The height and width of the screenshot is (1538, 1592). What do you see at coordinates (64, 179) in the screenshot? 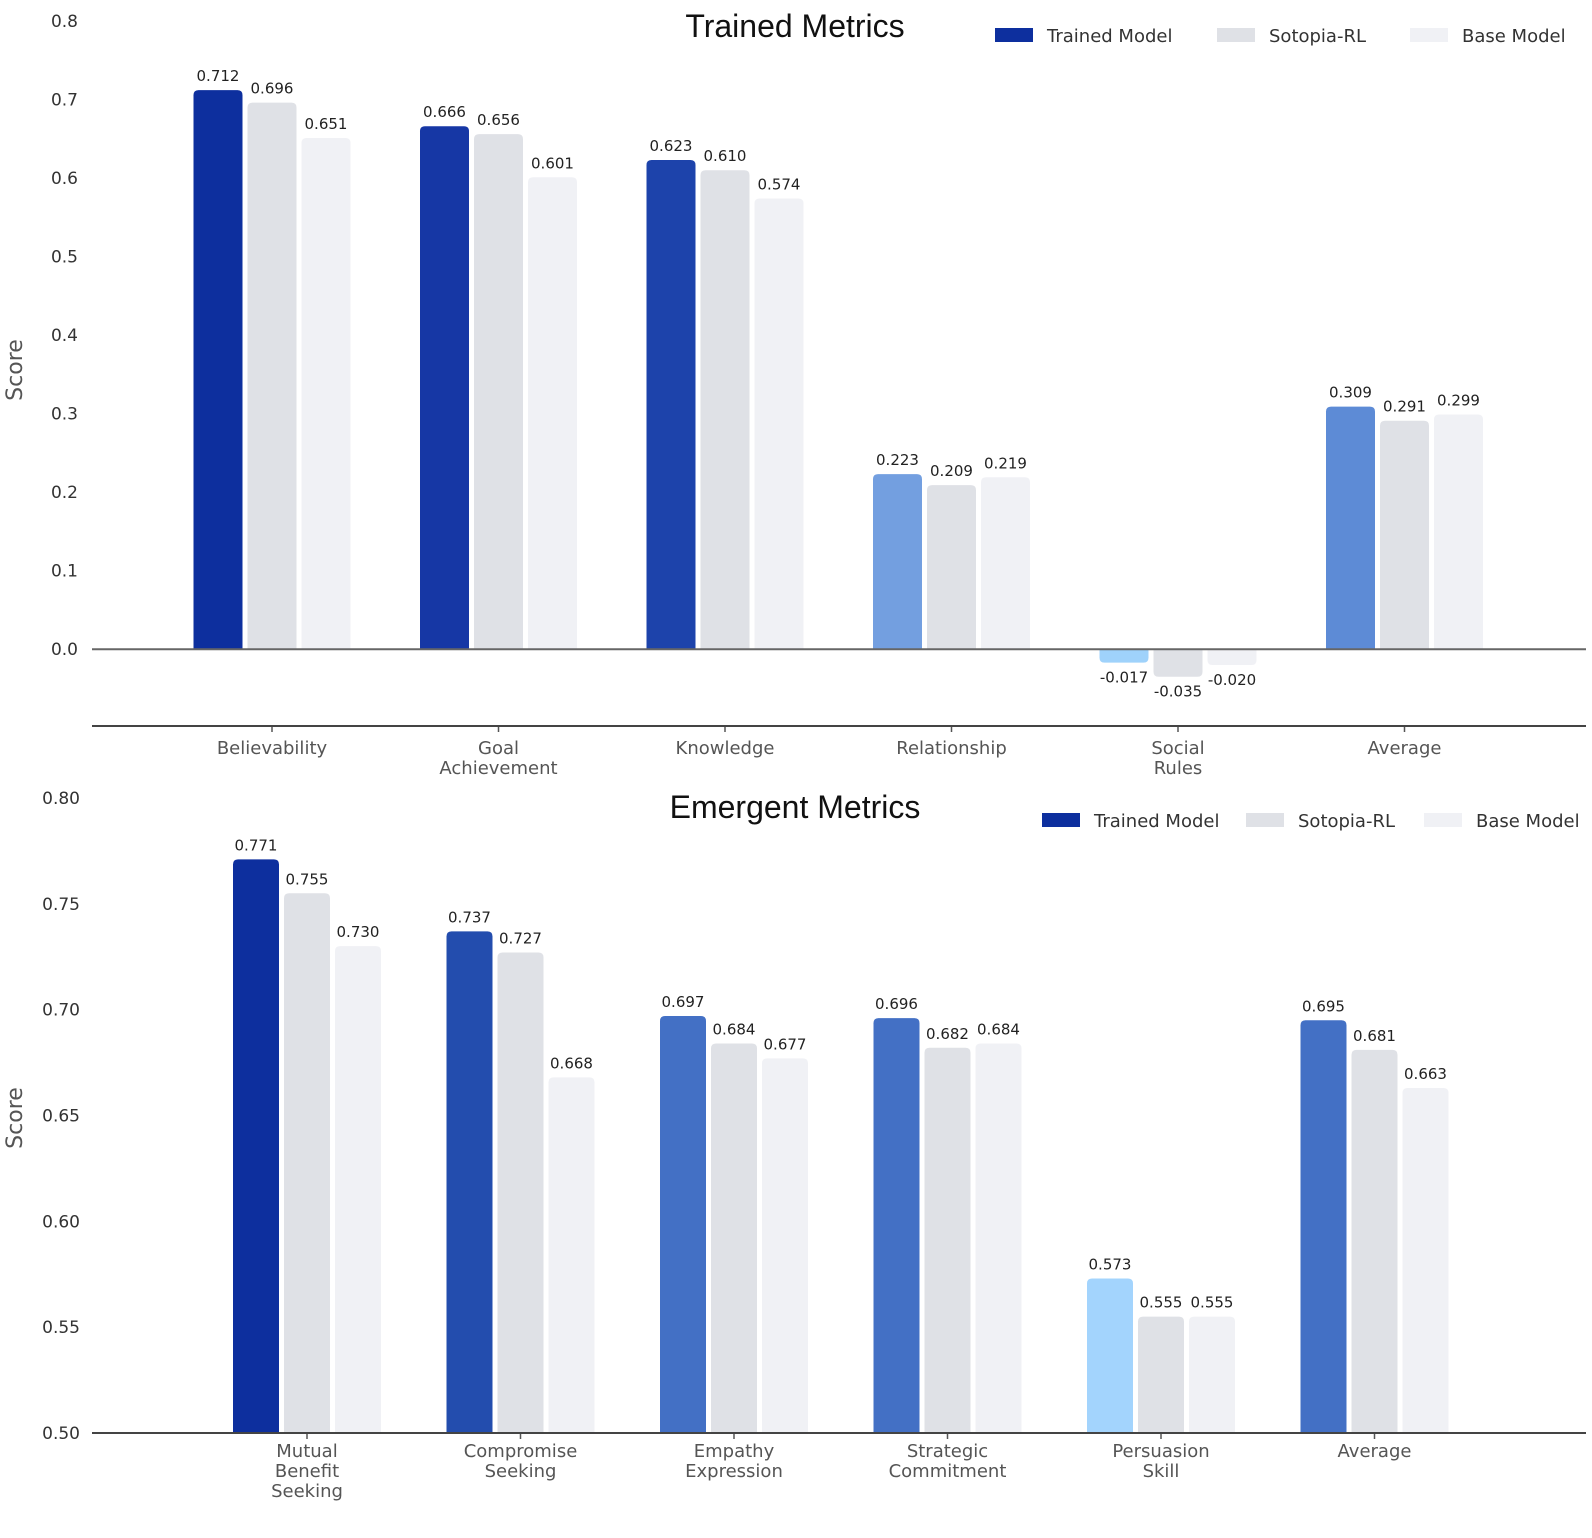
I see `chart-0-y-tick-label: 0.6` at bounding box center [64, 179].